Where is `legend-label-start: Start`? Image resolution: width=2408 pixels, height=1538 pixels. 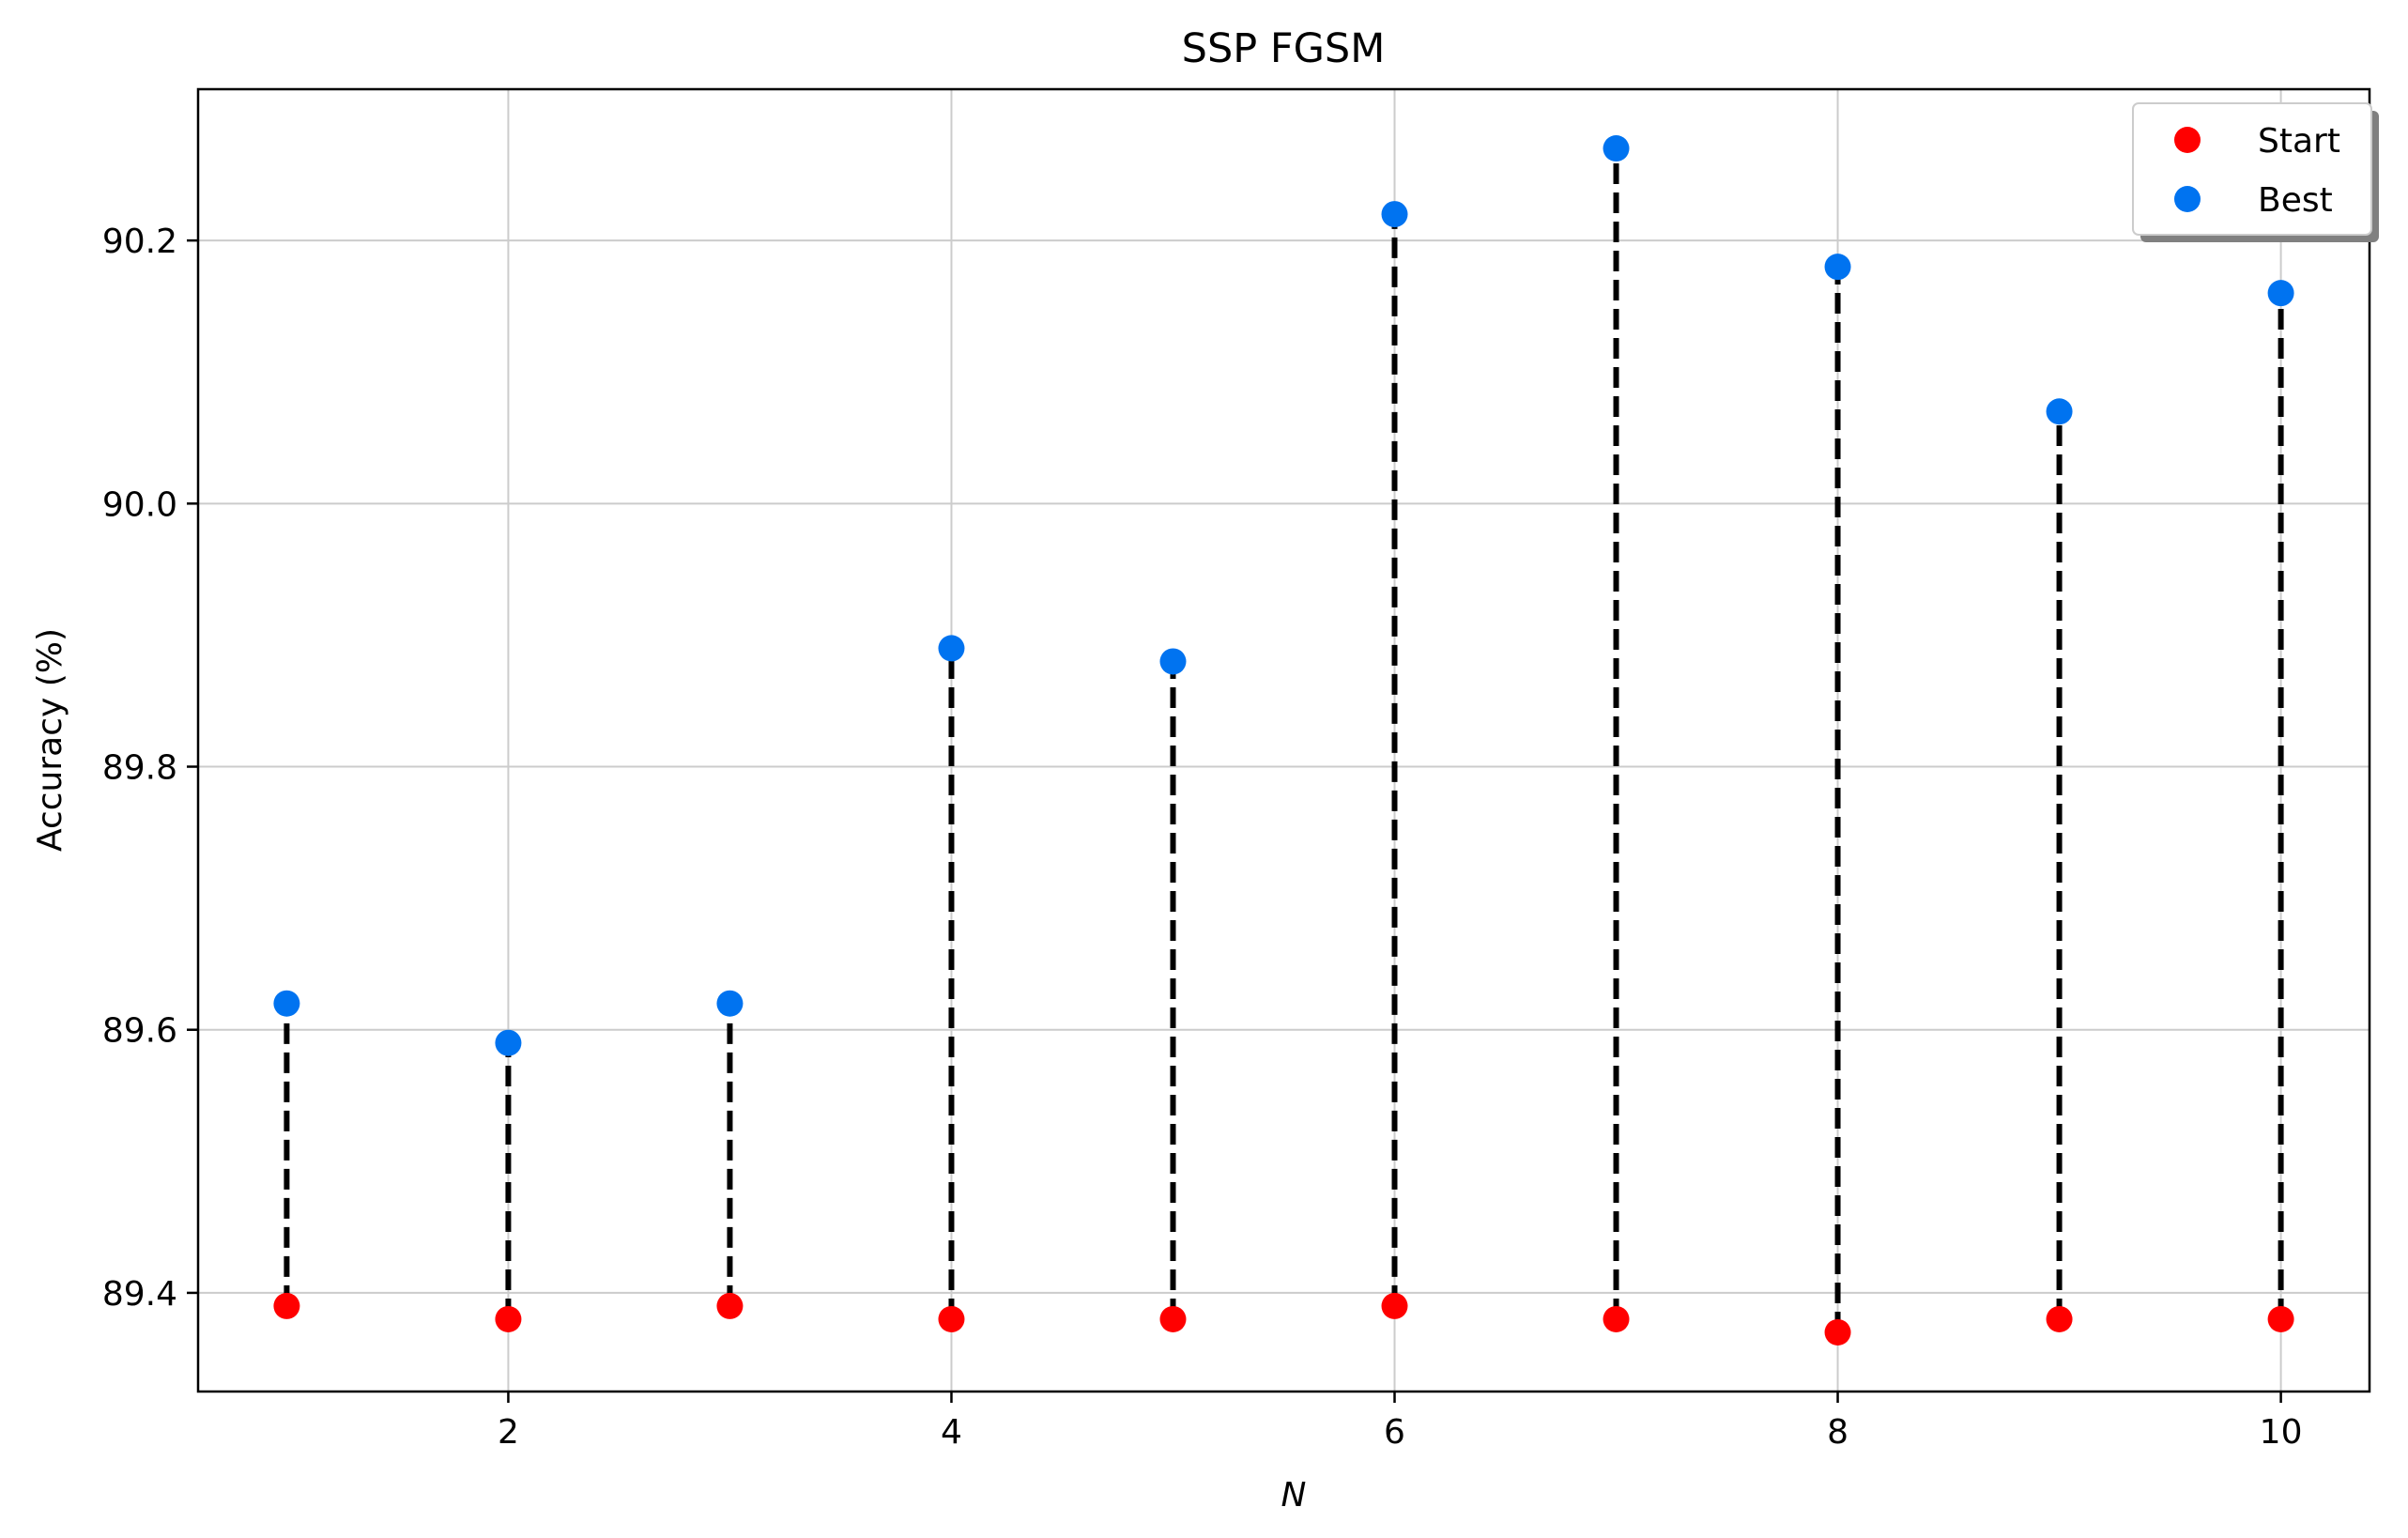
legend-label-start: Start is located at coordinates (2299, 141).